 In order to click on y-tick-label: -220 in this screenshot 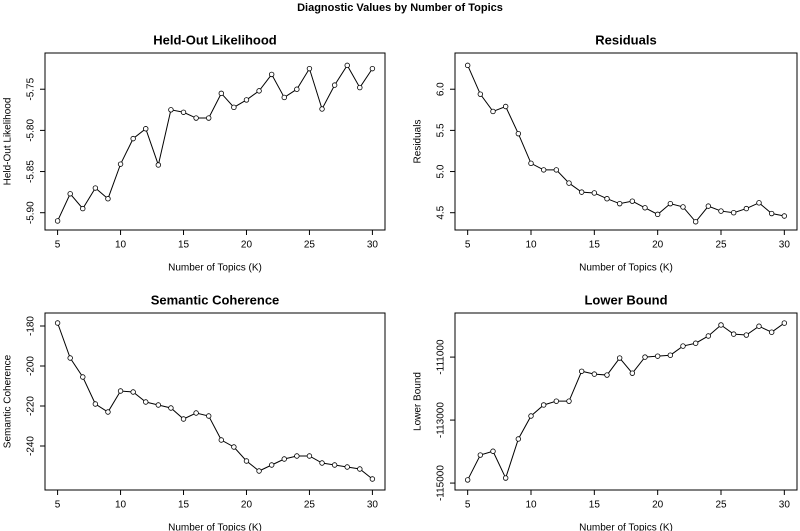, I will do `click(31, 406)`.